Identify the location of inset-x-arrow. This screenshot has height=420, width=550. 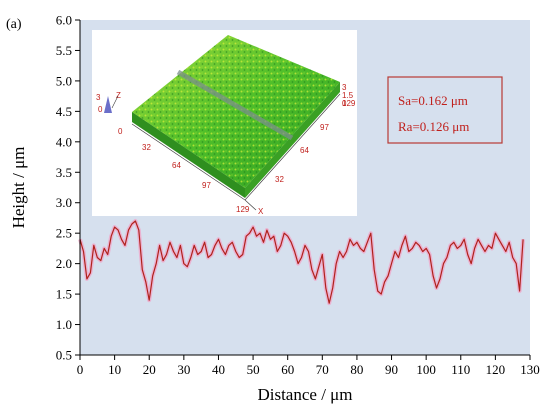
(250, 205).